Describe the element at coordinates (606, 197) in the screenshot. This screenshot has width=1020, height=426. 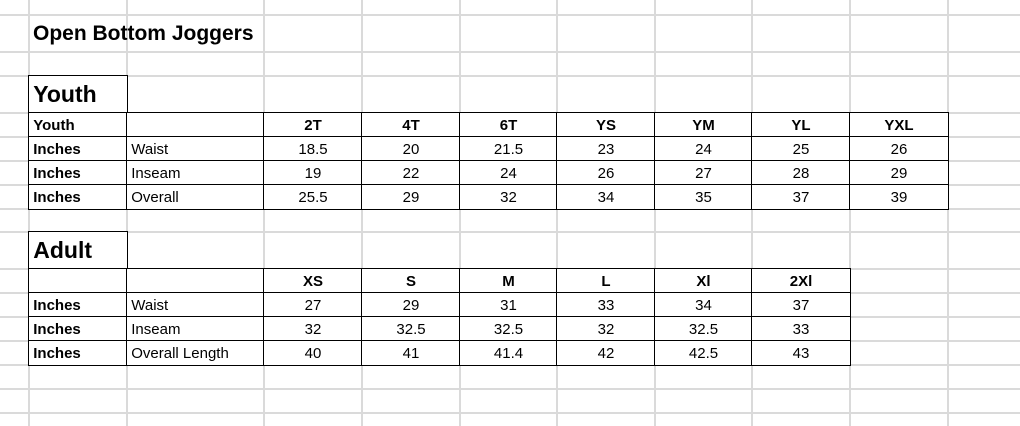
I see `youth-value-cell: 34` at that location.